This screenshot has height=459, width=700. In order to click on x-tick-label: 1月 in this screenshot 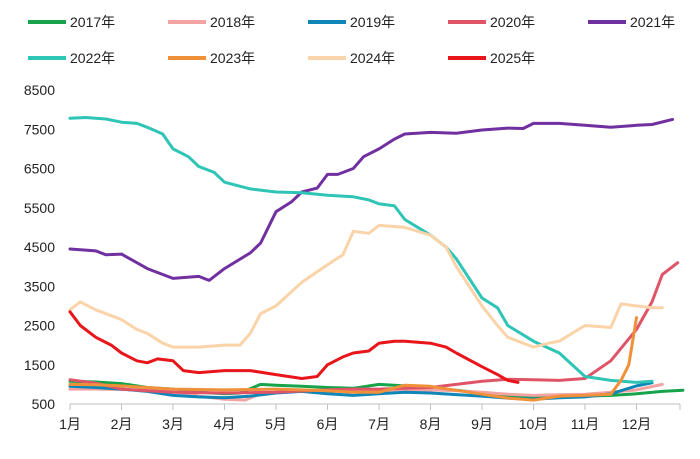, I will do `click(70, 424)`.